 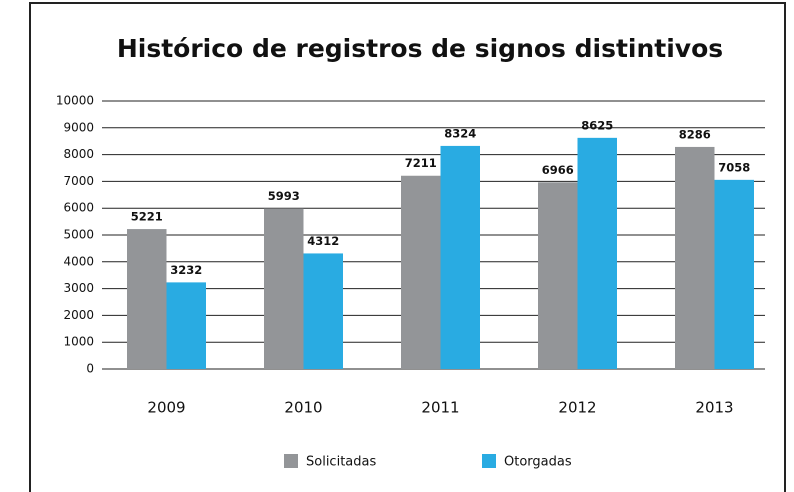 I want to click on value-label: 7058, so click(x=734, y=167).